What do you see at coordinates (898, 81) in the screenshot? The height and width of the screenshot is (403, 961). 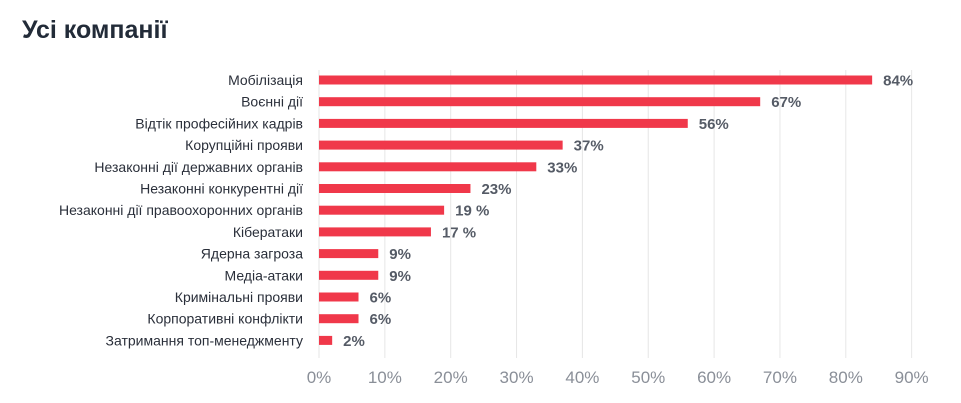 I see `value-label: 84%` at bounding box center [898, 81].